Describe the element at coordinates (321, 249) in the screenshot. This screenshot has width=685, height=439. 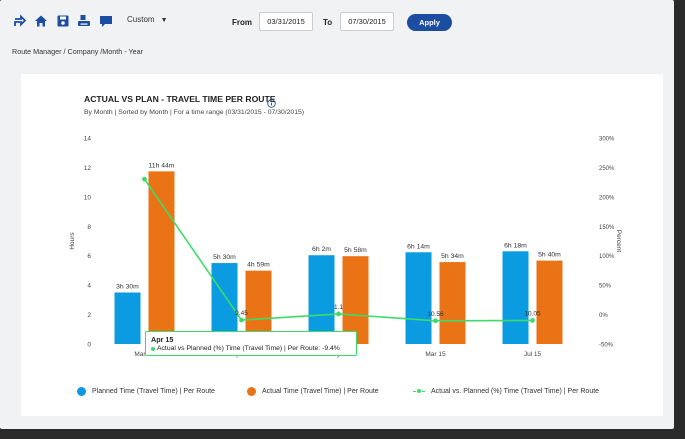
I see `data-label-planned: 6h 2m` at that location.